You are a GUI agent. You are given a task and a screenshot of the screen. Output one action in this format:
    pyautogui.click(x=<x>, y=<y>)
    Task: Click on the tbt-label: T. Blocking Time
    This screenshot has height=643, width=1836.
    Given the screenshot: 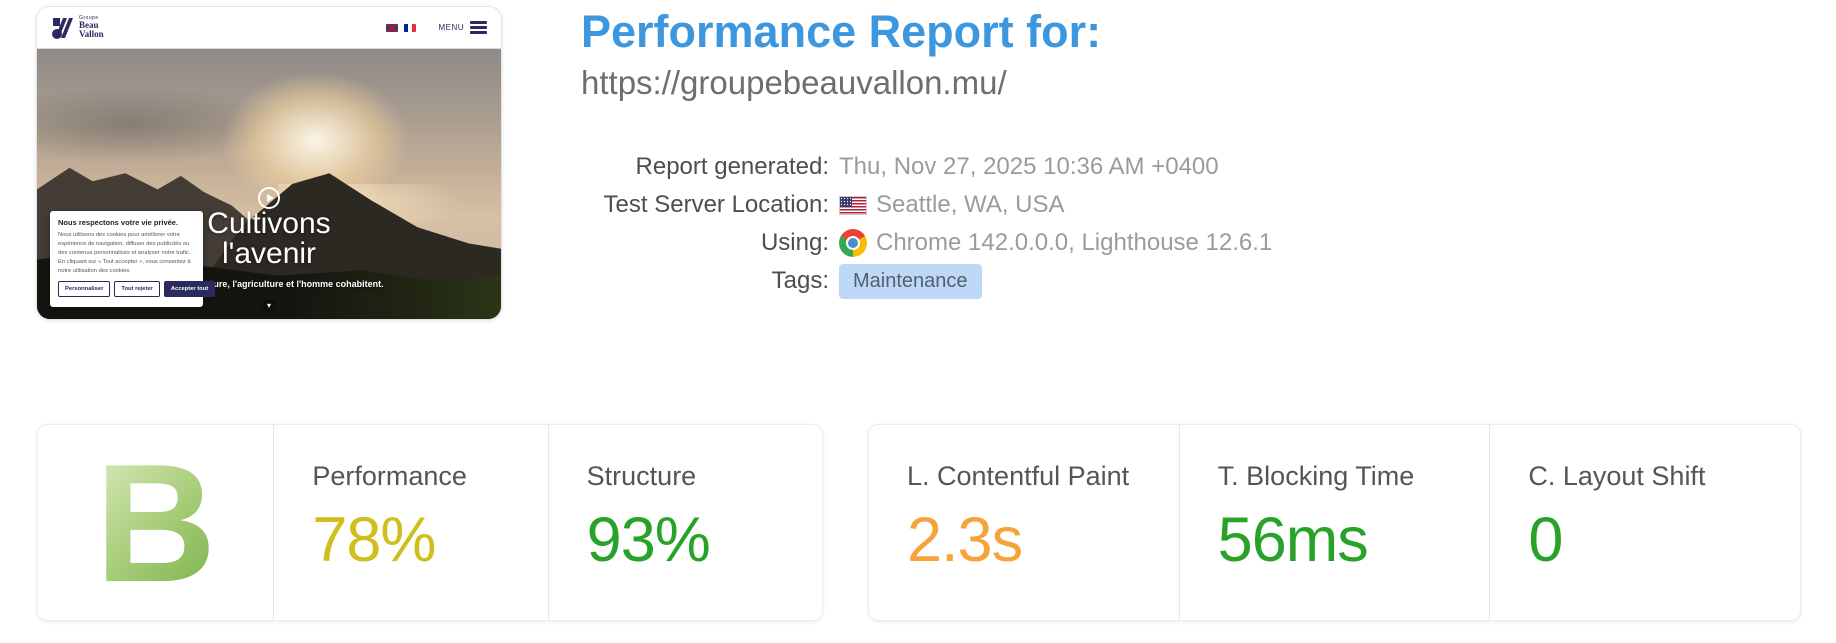 What is the action you would take?
    pyautogui.click(x=1316, y=476)
    